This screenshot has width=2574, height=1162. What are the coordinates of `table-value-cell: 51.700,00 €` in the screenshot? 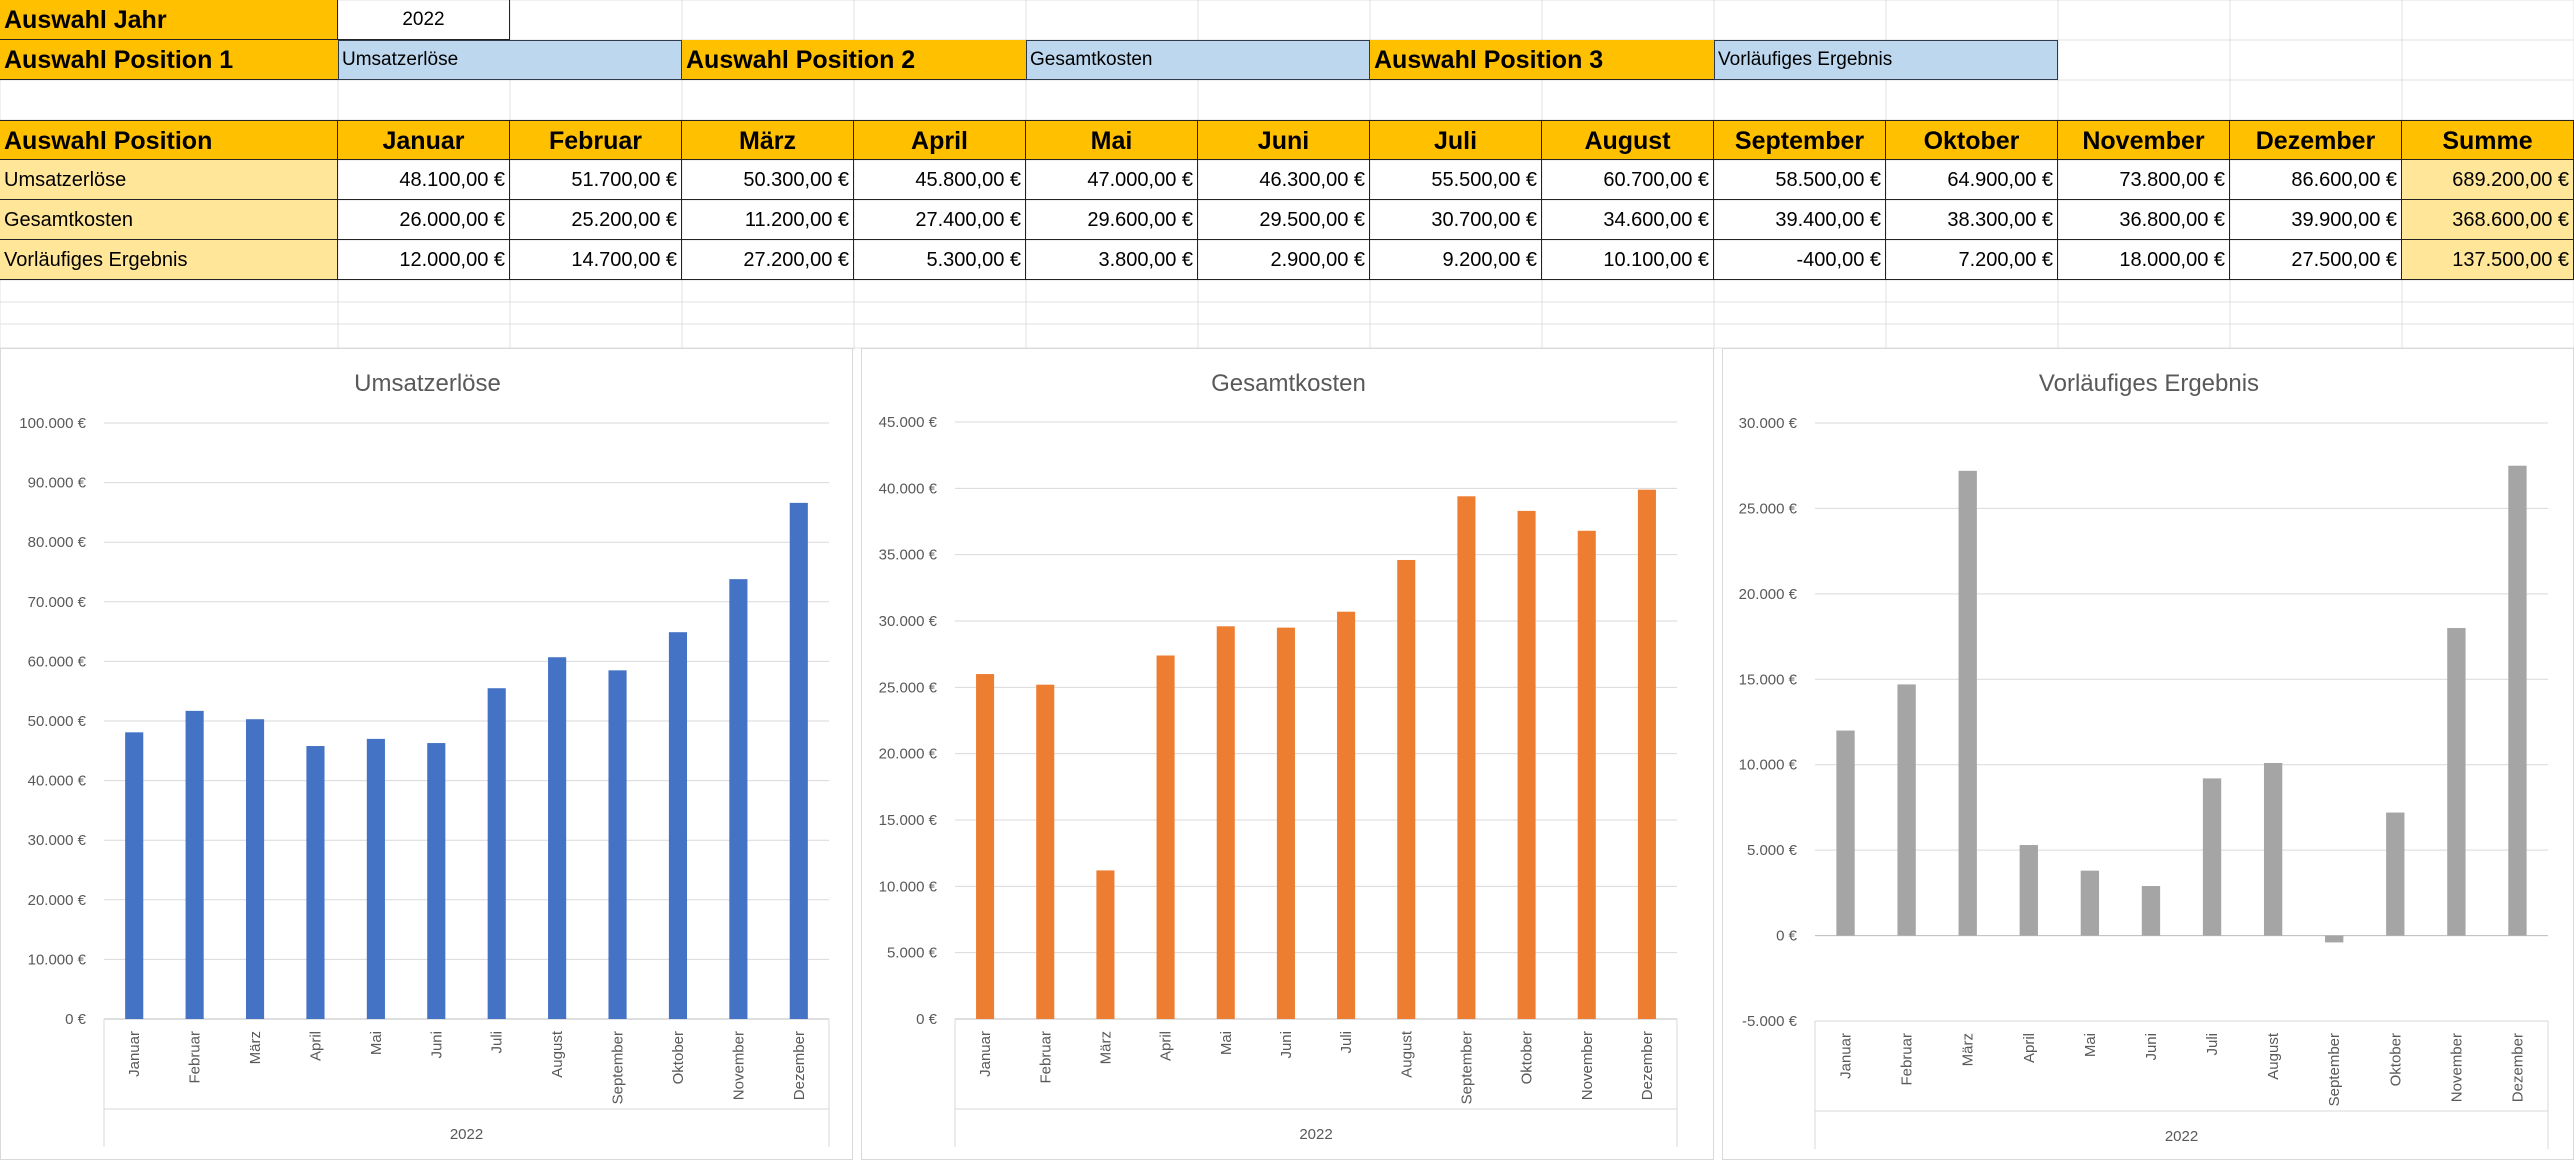 It's located at (596, 180).